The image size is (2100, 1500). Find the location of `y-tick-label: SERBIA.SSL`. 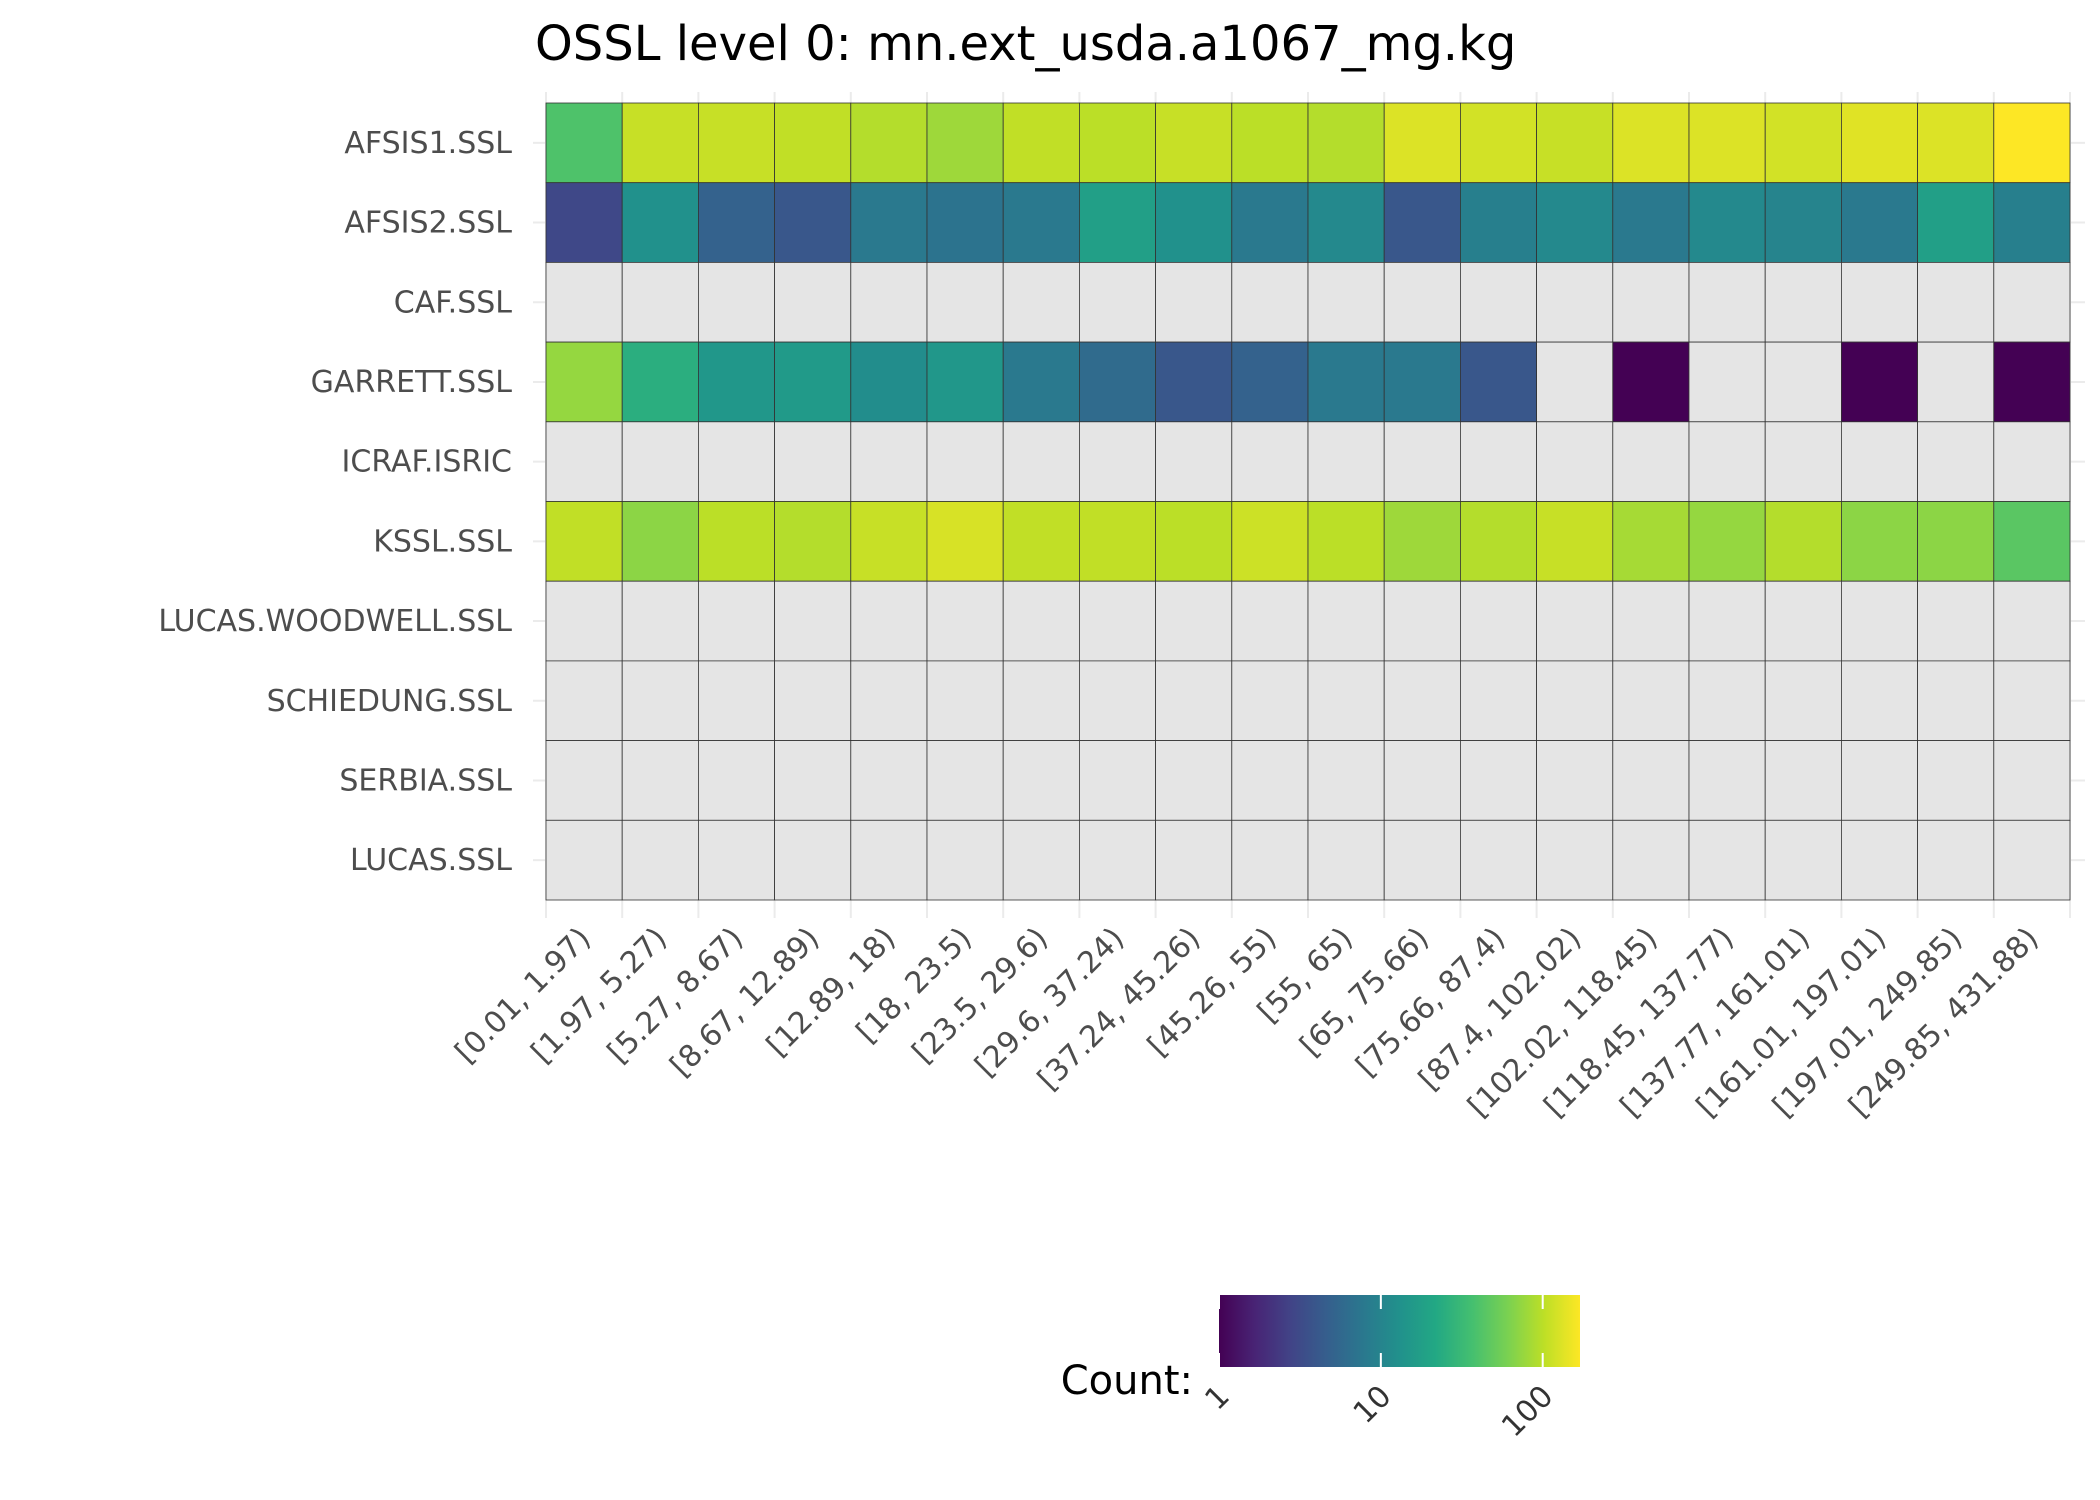

y-tick-label: SERBIA.SSL is located at coordinates (425, 780).